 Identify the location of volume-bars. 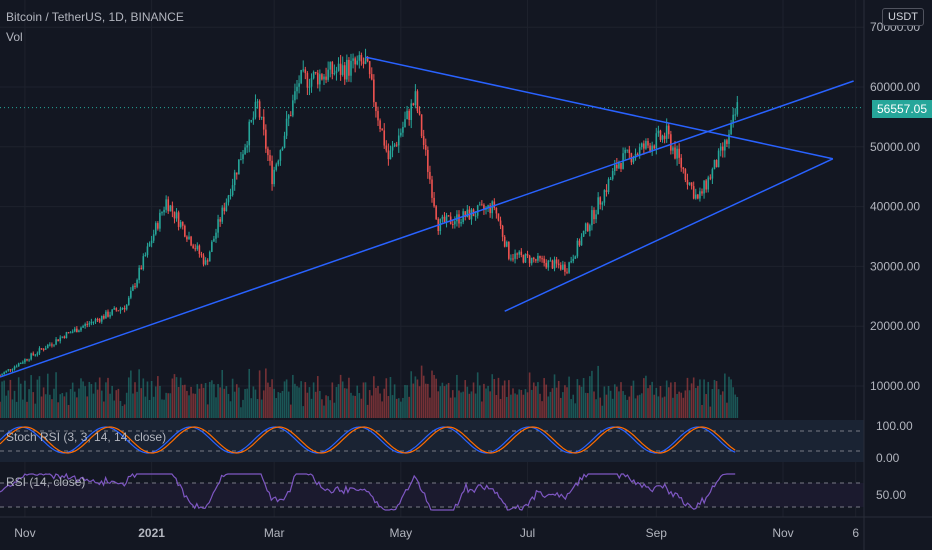
(369, 391).